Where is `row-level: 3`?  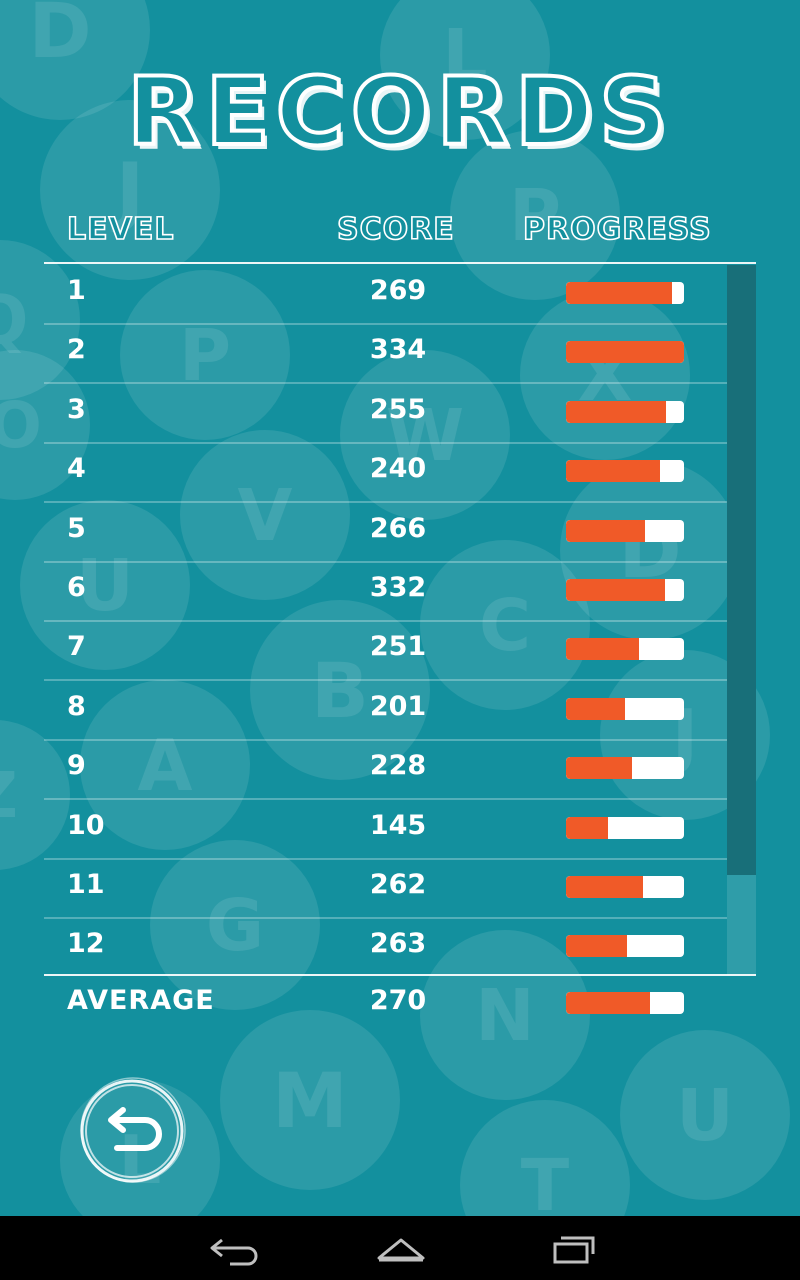 row-level: 3 is located at coordinates (76, 409).